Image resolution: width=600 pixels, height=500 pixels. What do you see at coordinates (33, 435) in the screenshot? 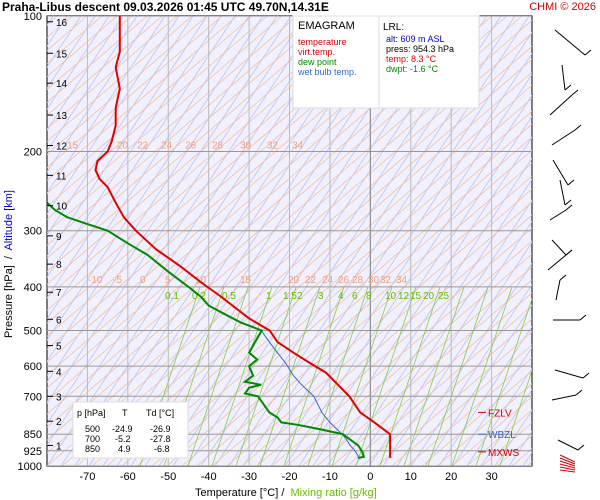
I see `y-tick-label: 850` at bounding box center [33, 435].